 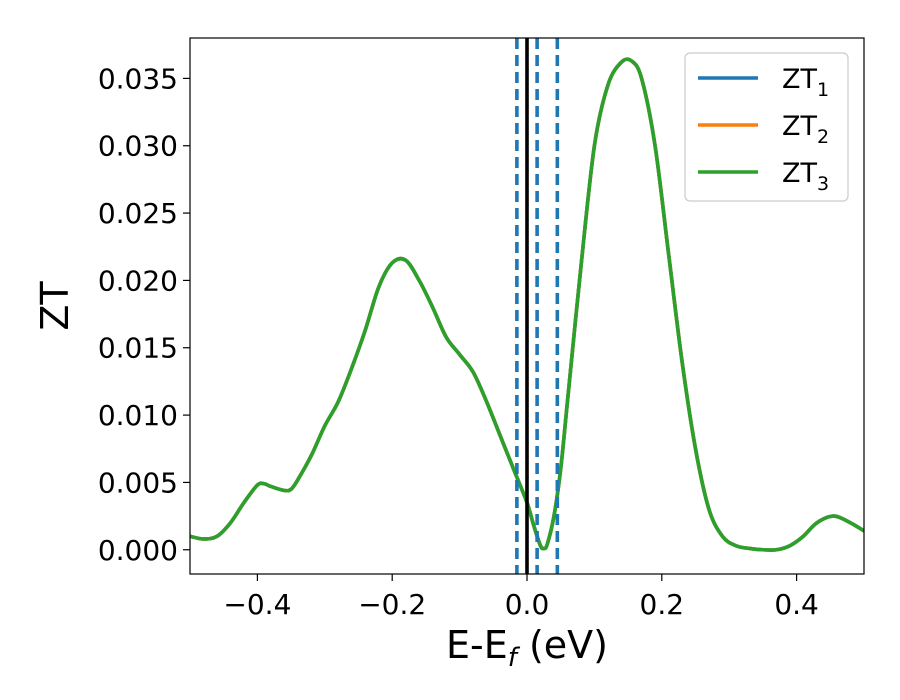 I want to click on legend-label-2: ZT2, so click(x=805, y=129).